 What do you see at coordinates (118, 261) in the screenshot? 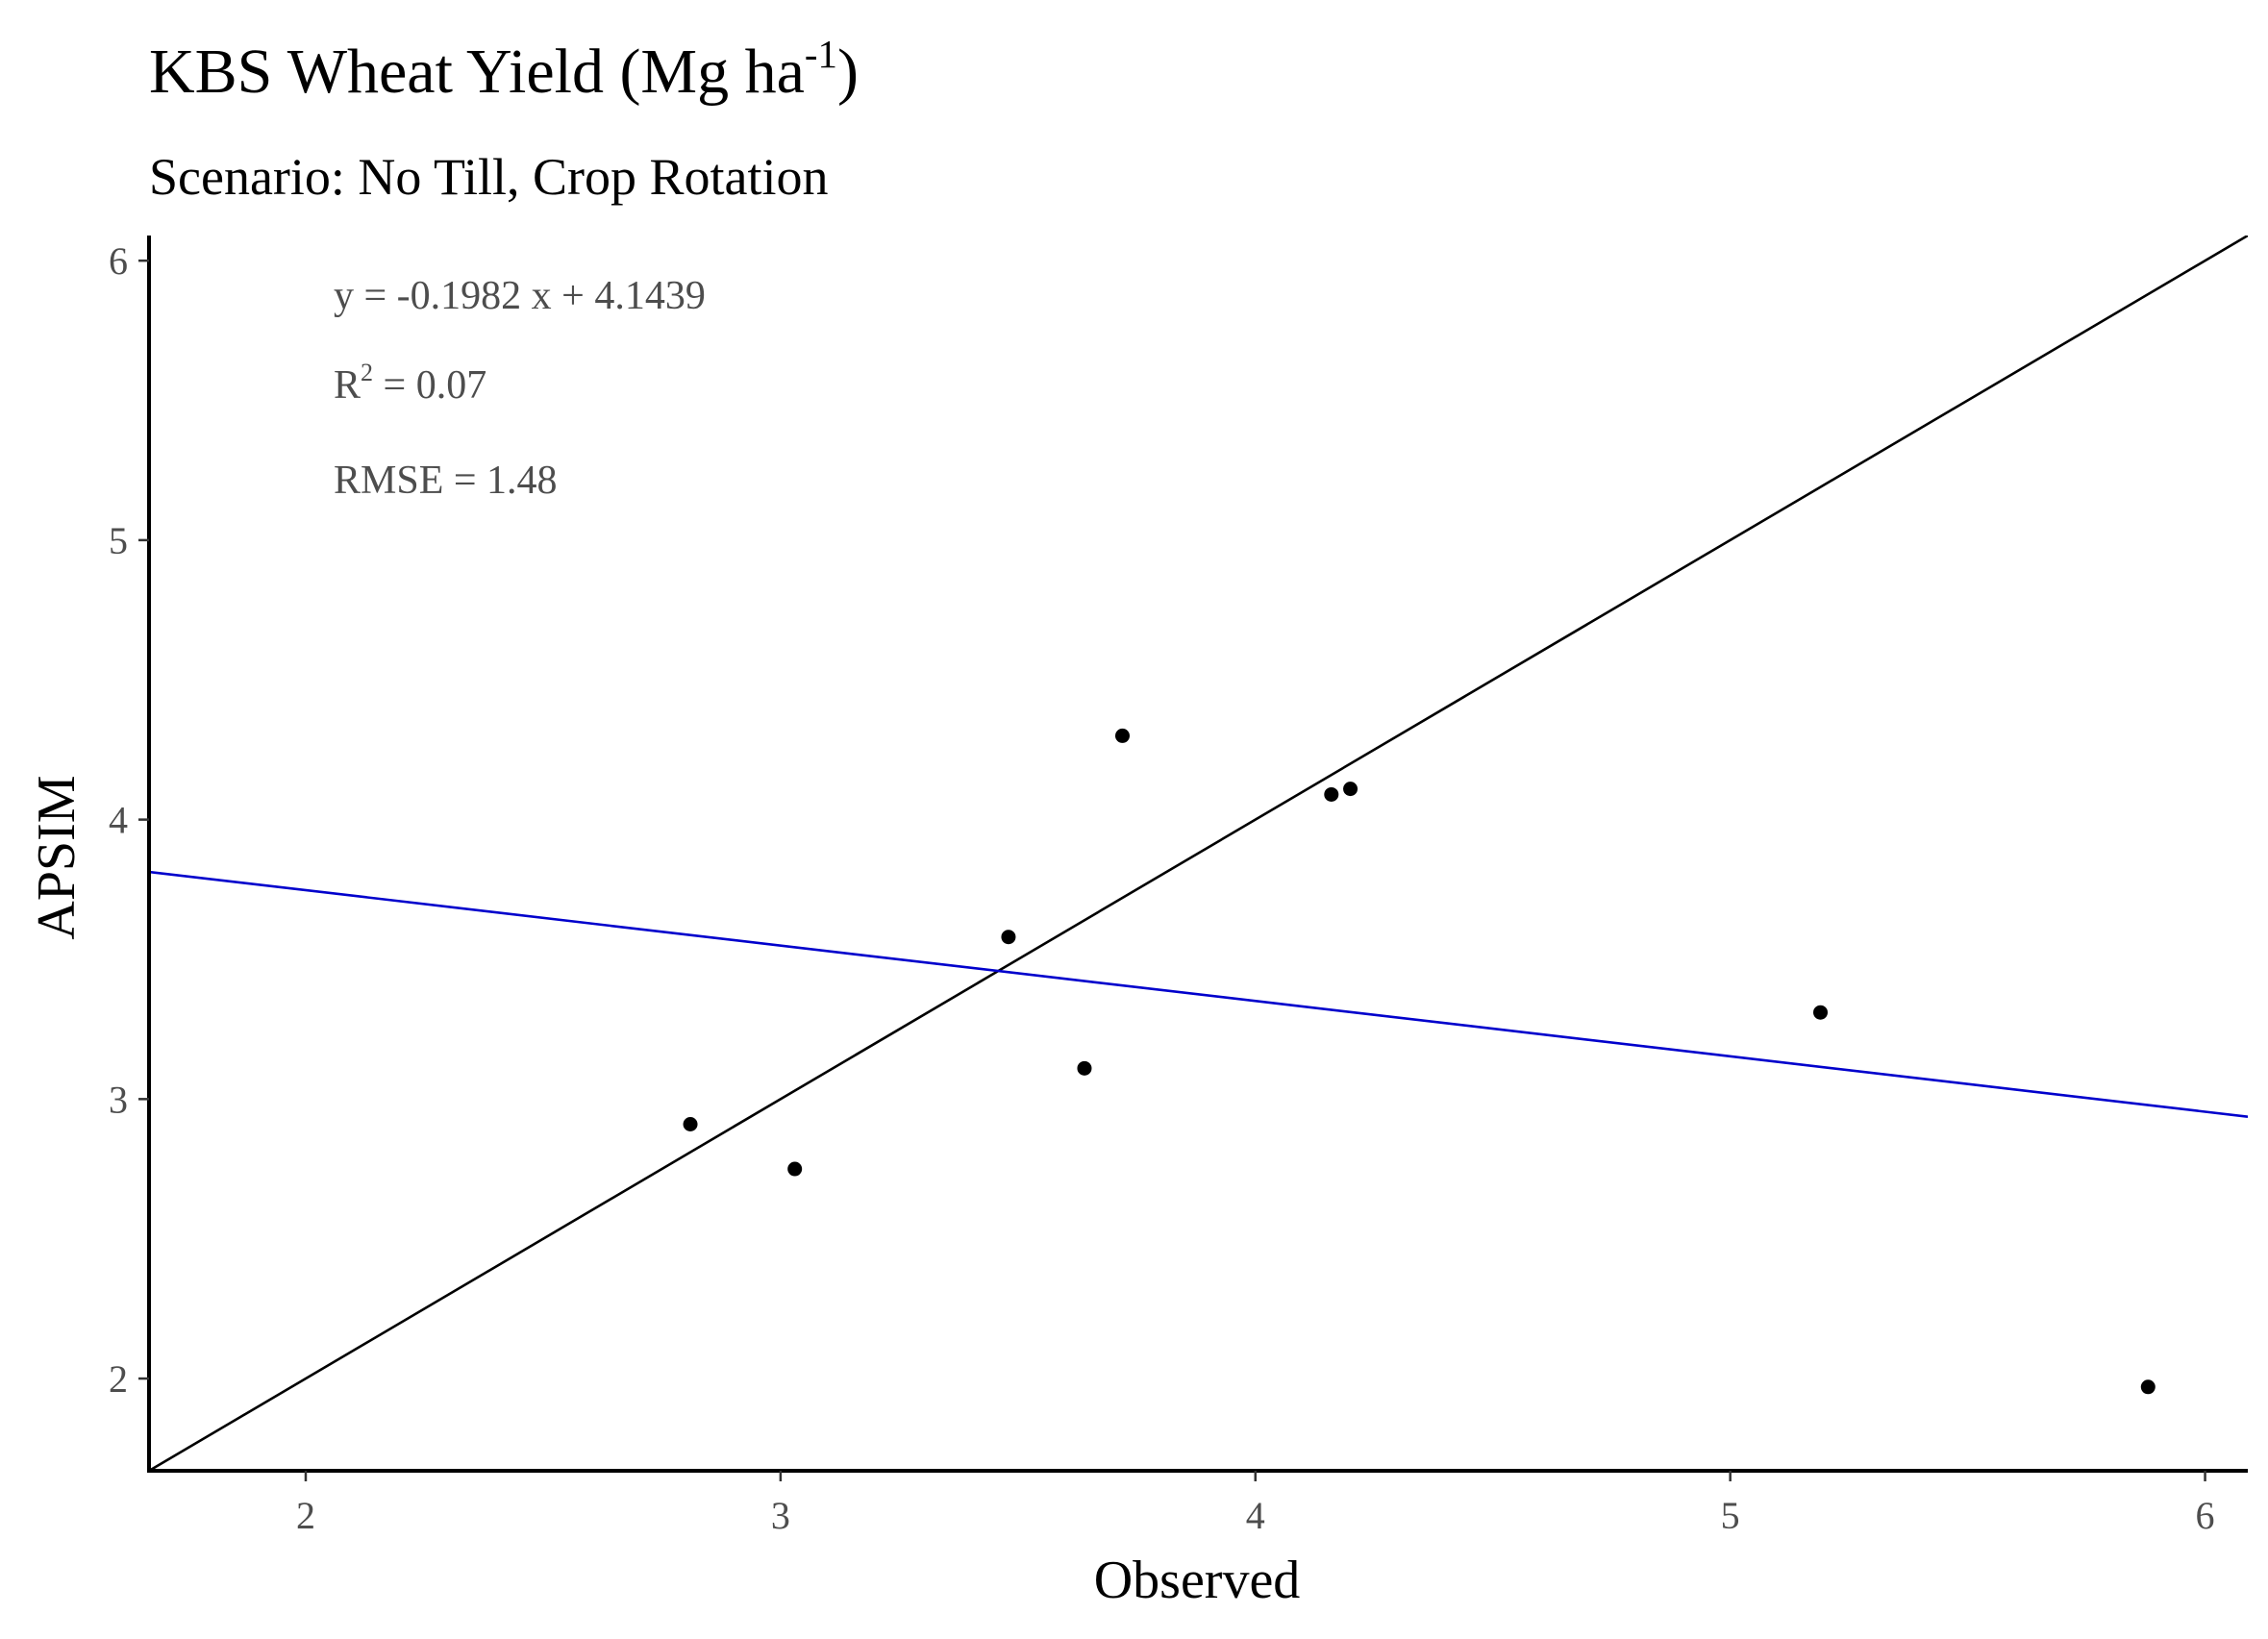
I see `y-tick-label: 6` at bounding box center [118, 261].